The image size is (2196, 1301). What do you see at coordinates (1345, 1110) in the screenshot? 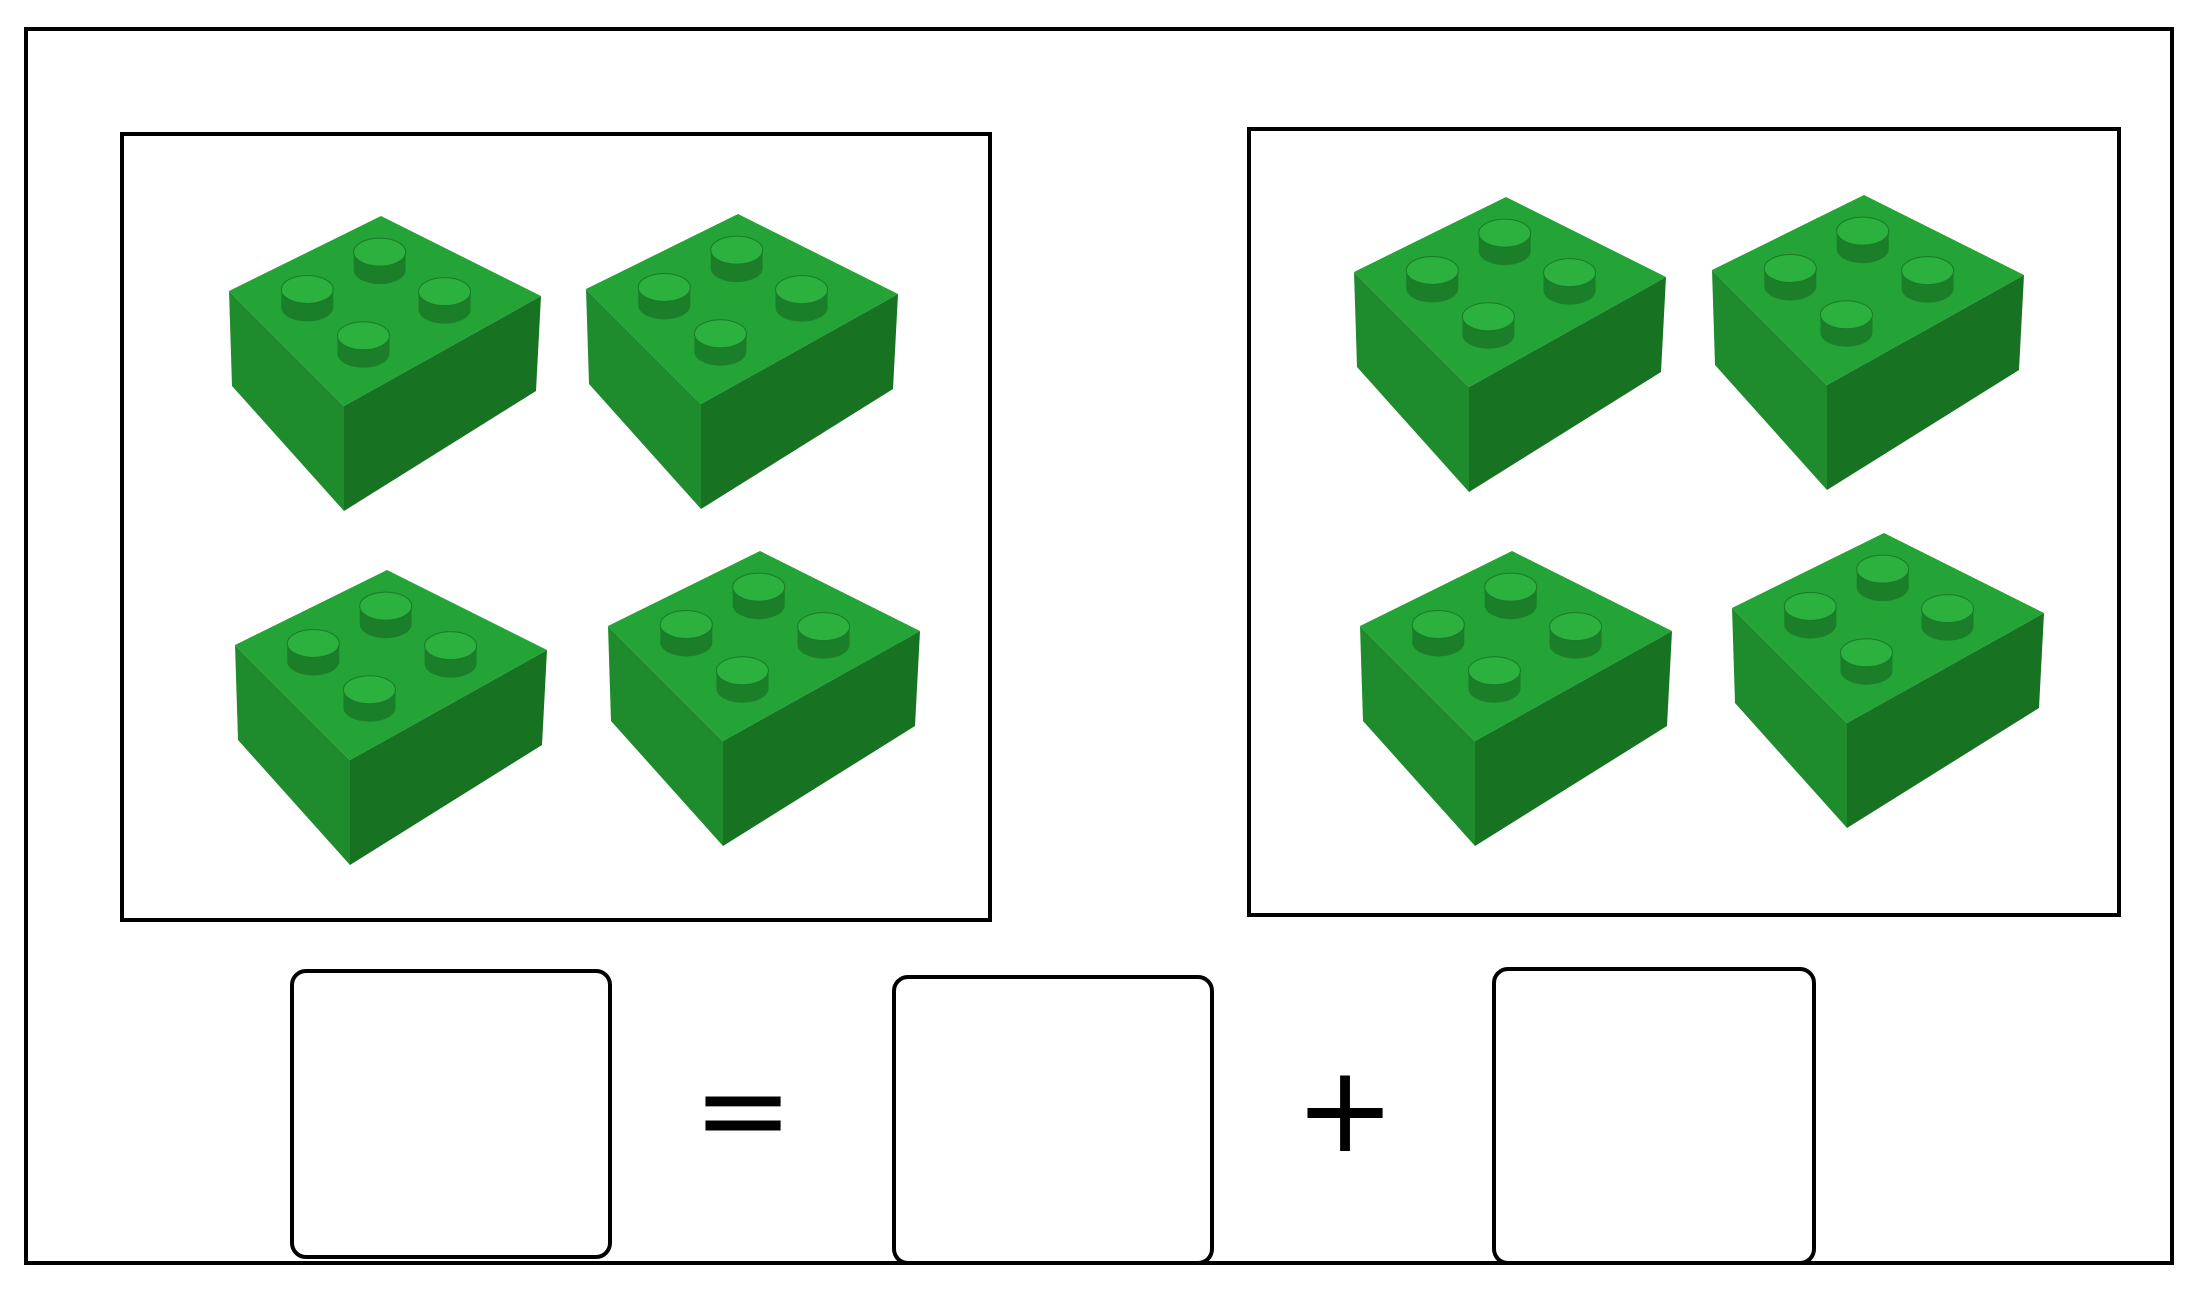
I see `plus-sign: +` at bounding box center [1345, 1110].